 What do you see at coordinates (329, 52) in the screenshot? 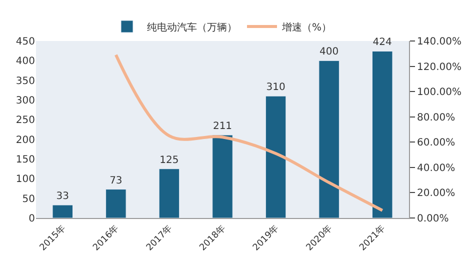
I see `data-label: 400` at bounding box center [329, 52].